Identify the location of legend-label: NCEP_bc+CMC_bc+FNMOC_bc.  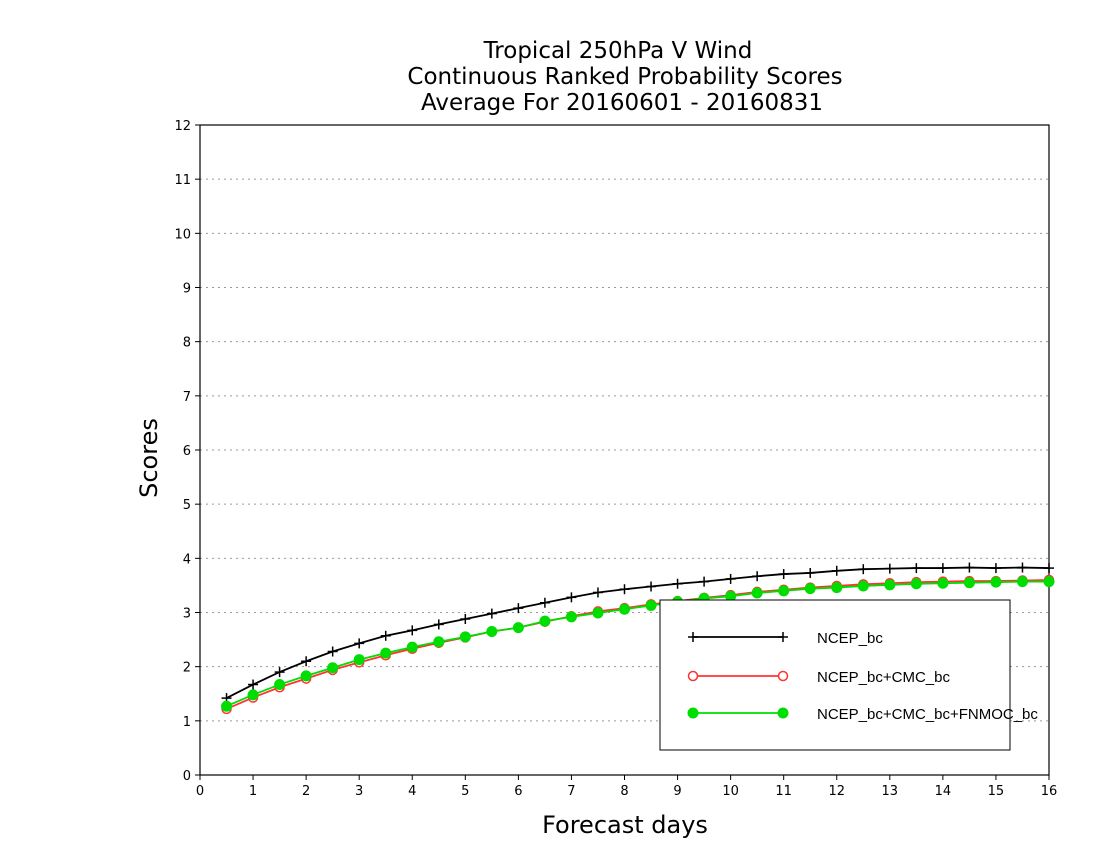
(927, 714).